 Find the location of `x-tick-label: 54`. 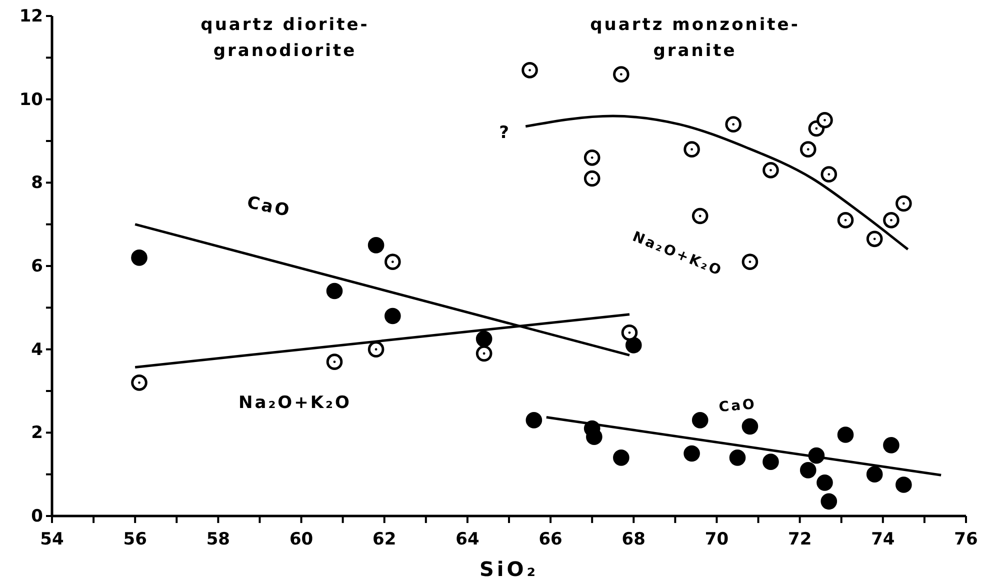

x-tick-label: 54 is located at coordinates (52, 540).